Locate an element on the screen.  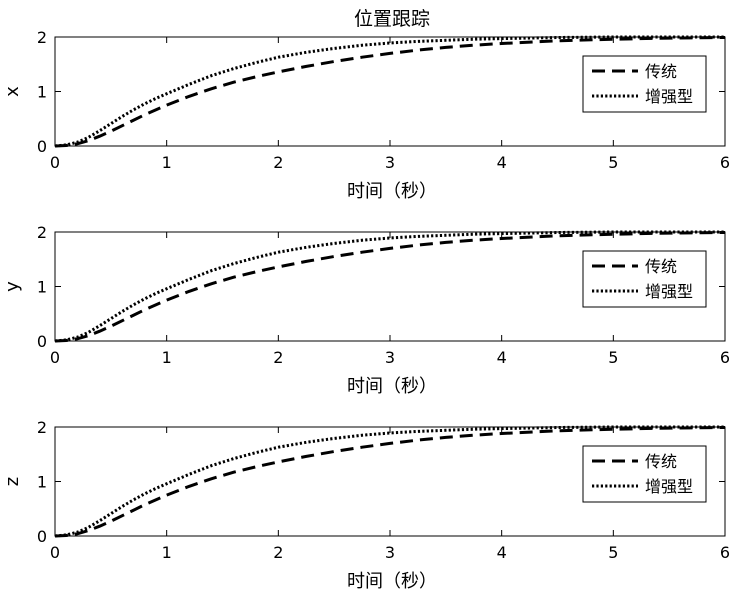
y-axis-label: z is located at coordinates (12, 481).